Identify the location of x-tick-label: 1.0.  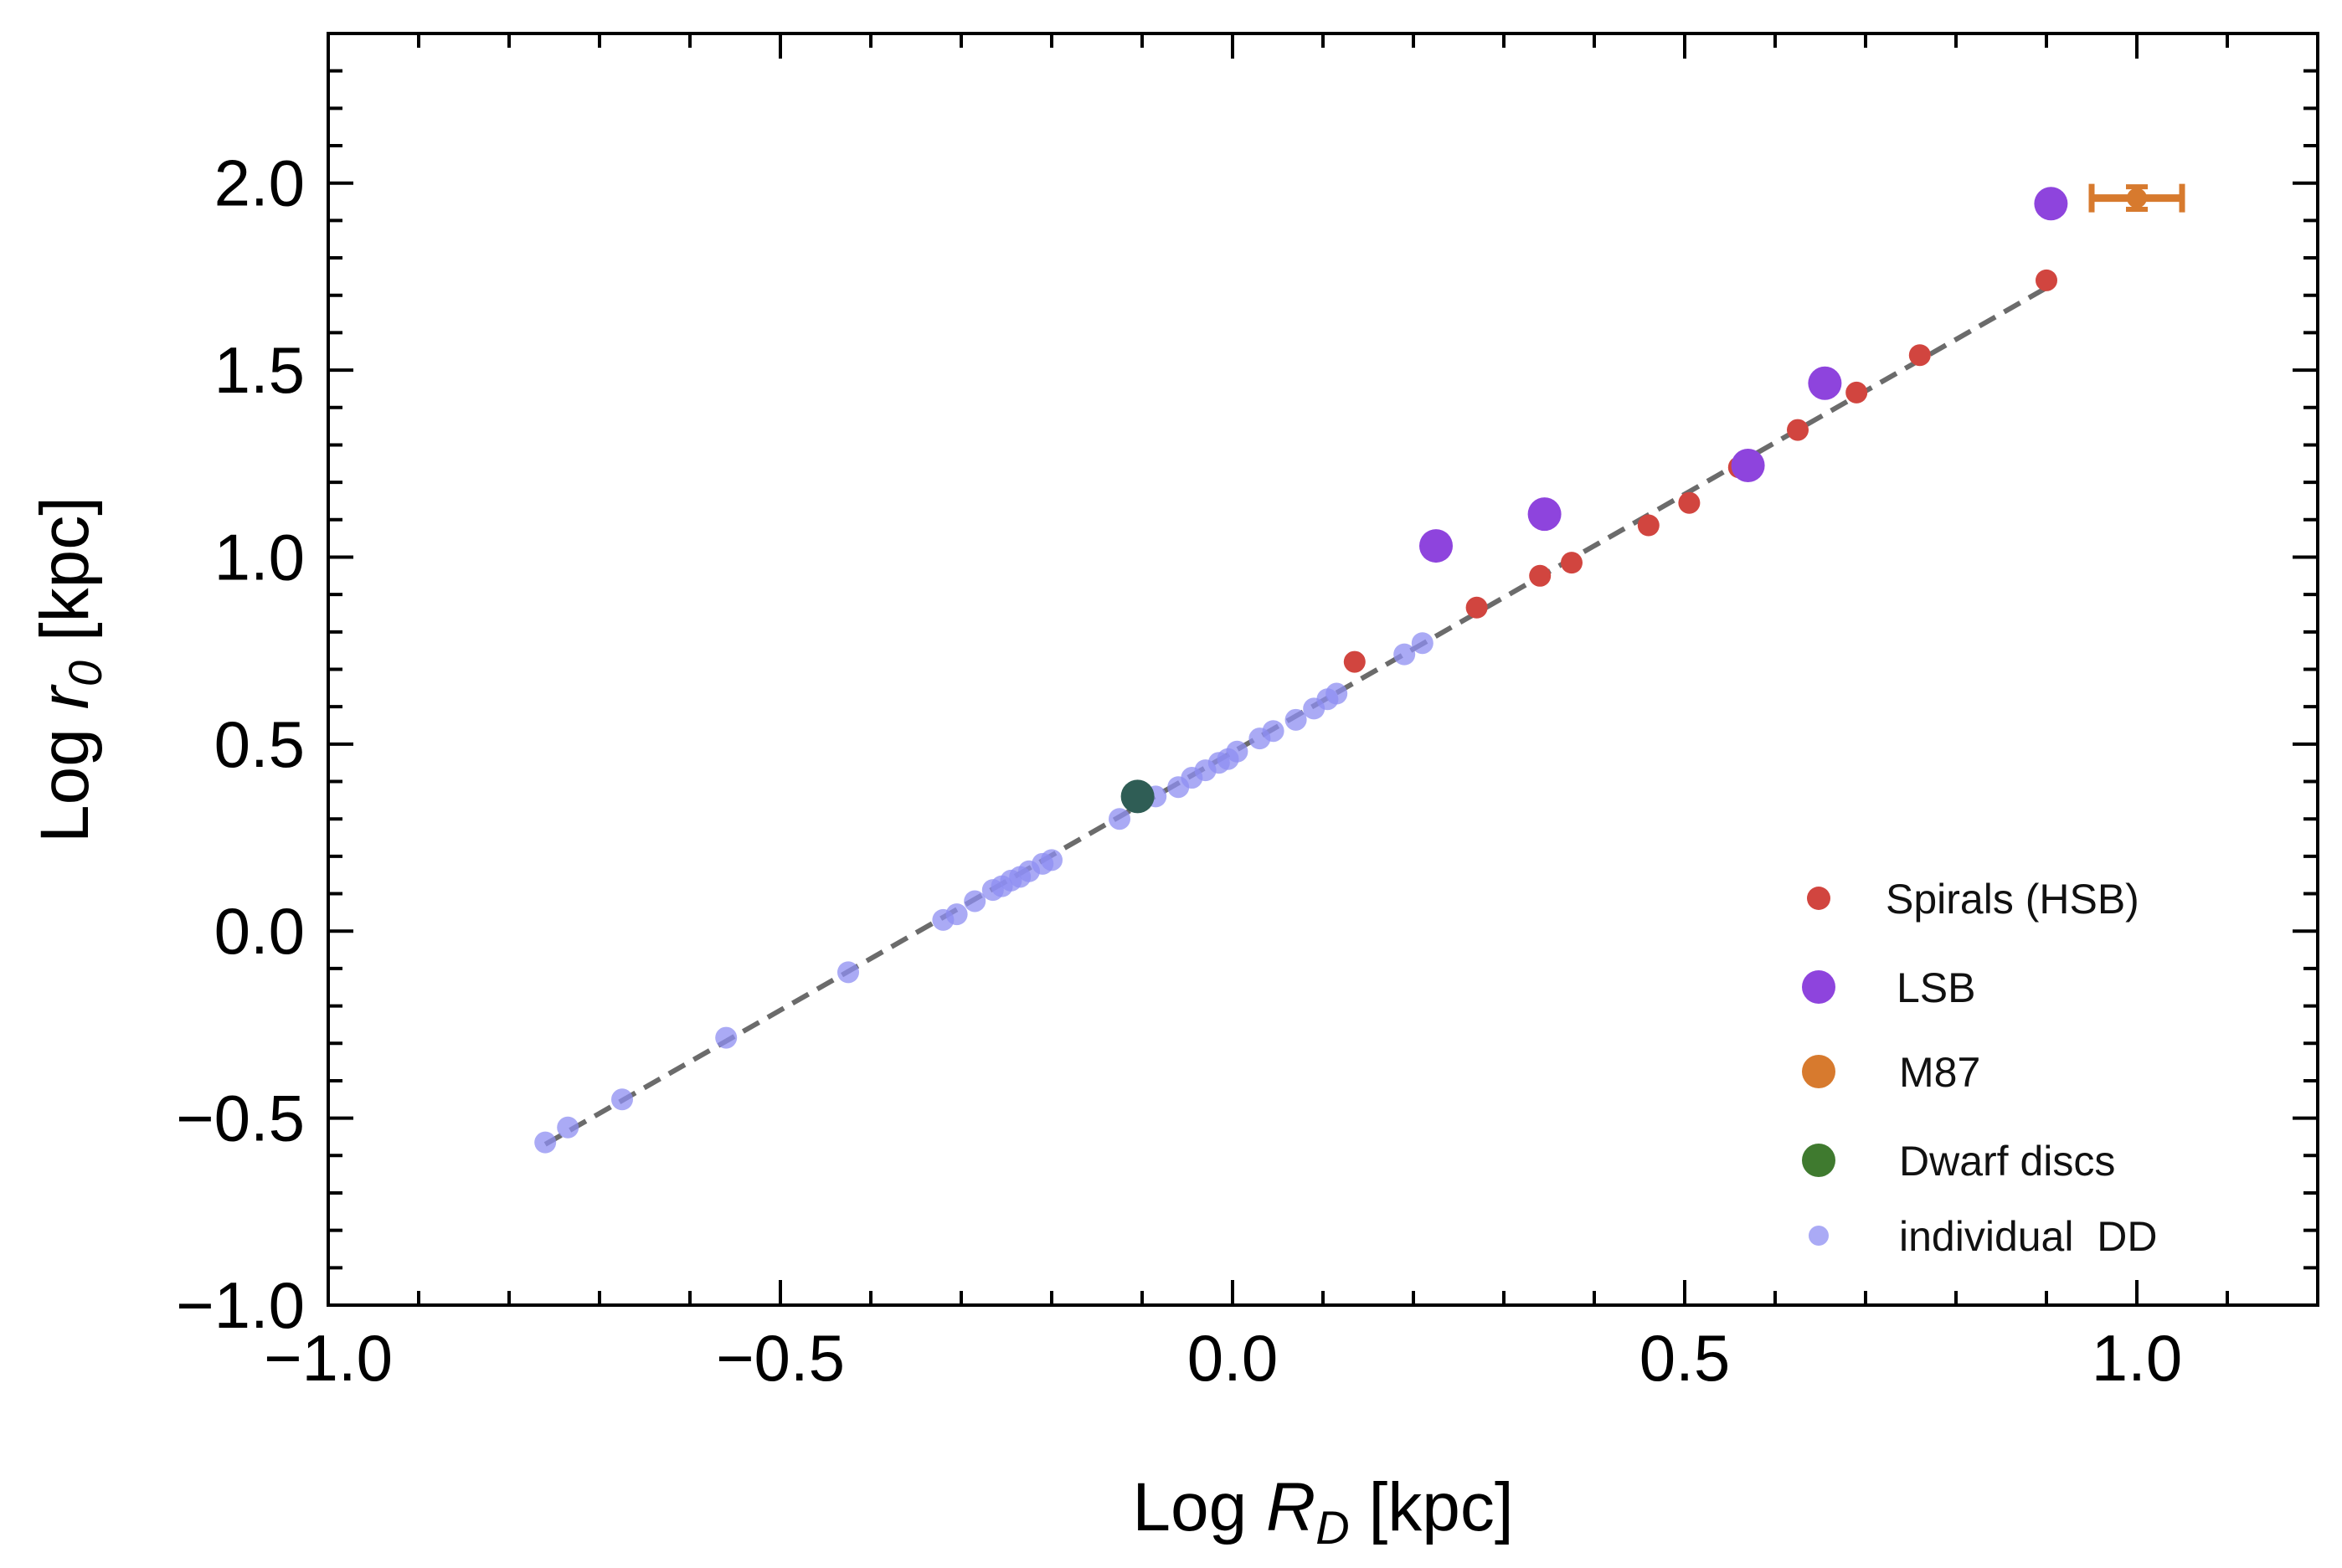
(2137, 1358).